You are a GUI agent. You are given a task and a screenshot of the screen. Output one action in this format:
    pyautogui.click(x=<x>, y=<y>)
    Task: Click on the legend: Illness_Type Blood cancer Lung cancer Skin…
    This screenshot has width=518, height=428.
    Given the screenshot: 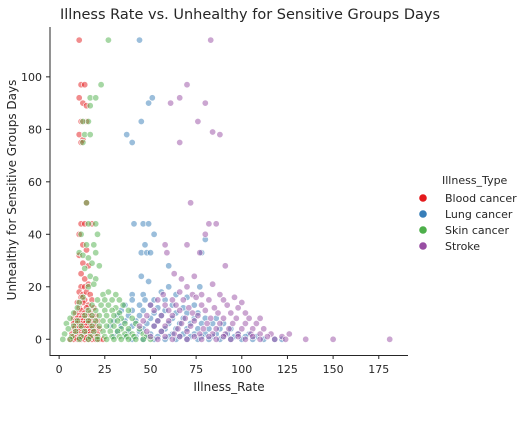 What is the action you would take?
    pyautogui.click(x=468, y=213)
    